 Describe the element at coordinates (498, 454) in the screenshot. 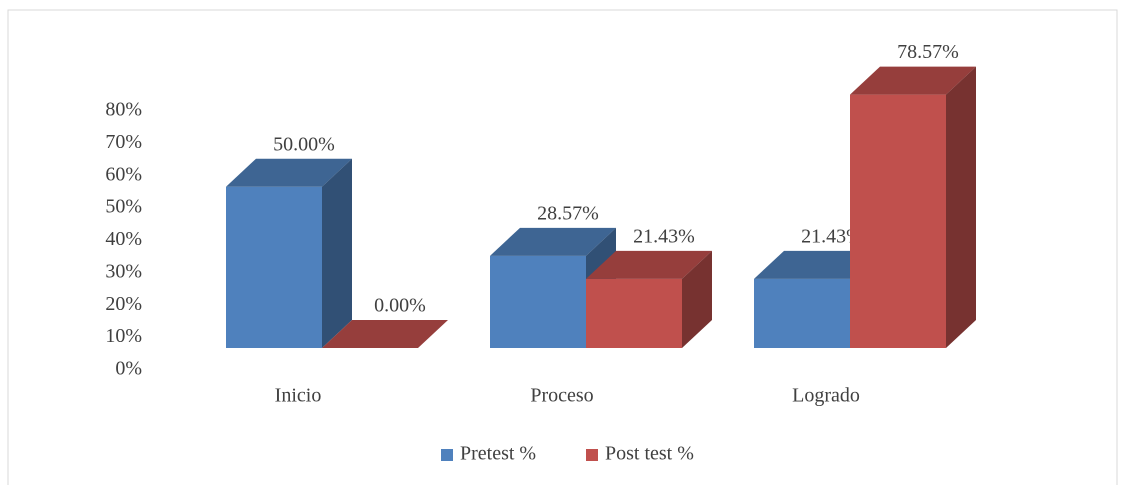

I see `legend-label: Pretest %` at that location.